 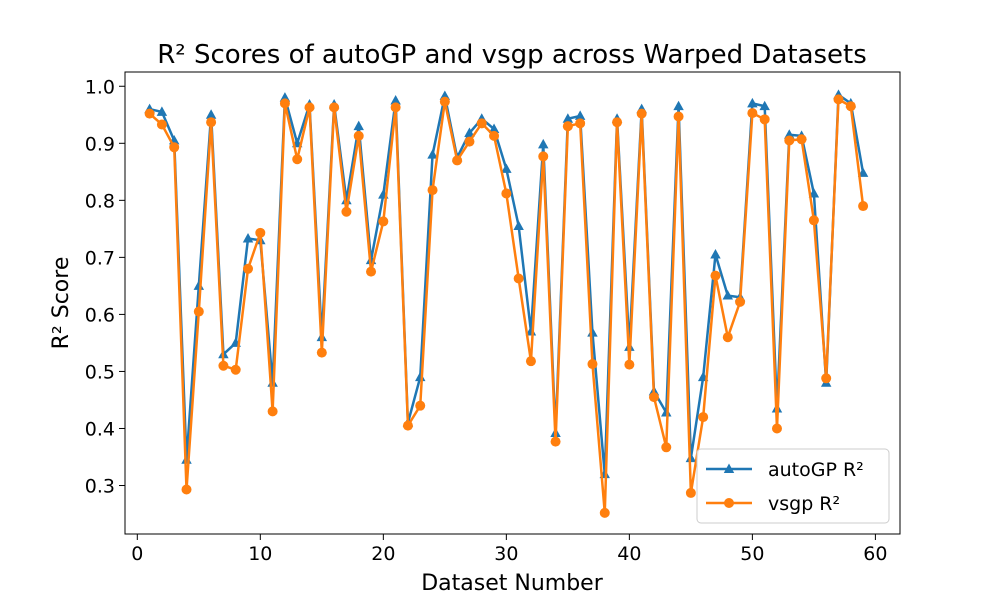 What do you see at coordinates (105, 287) in the screenshot?
I see `y-axis: 0.3 0.4 0.5 0.6 0.7 0.8 0.9 1.0` at bounding box center [105, 287].